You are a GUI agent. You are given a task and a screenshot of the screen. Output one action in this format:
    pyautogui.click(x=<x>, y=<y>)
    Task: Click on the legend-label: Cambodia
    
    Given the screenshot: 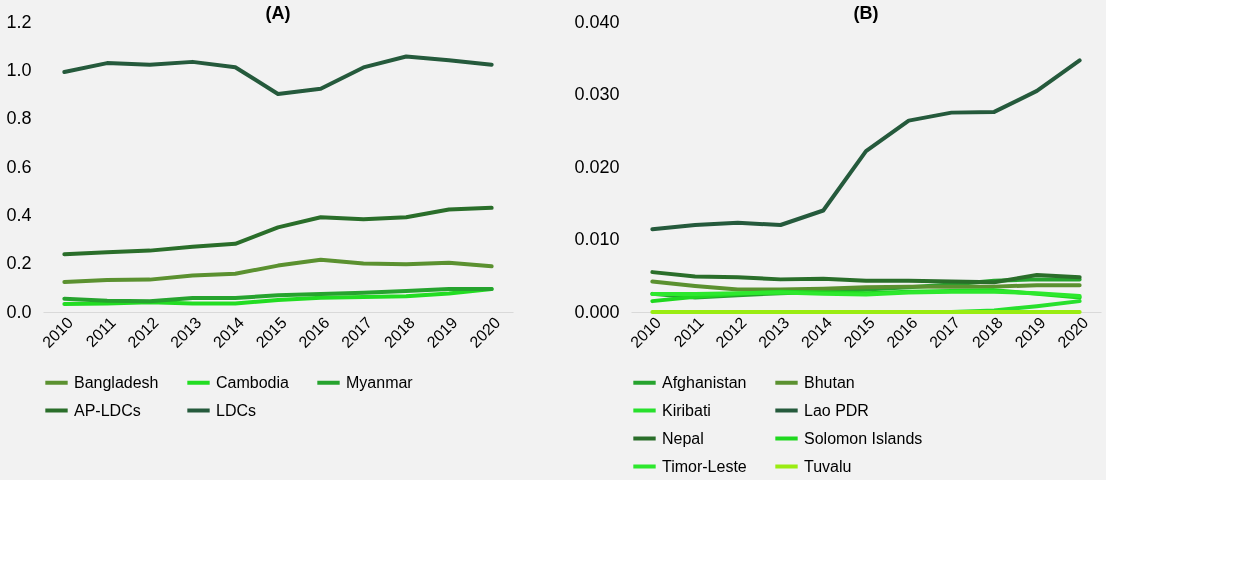 What is the action you would take?
    pyautogui.click(x=253, y=382)
    